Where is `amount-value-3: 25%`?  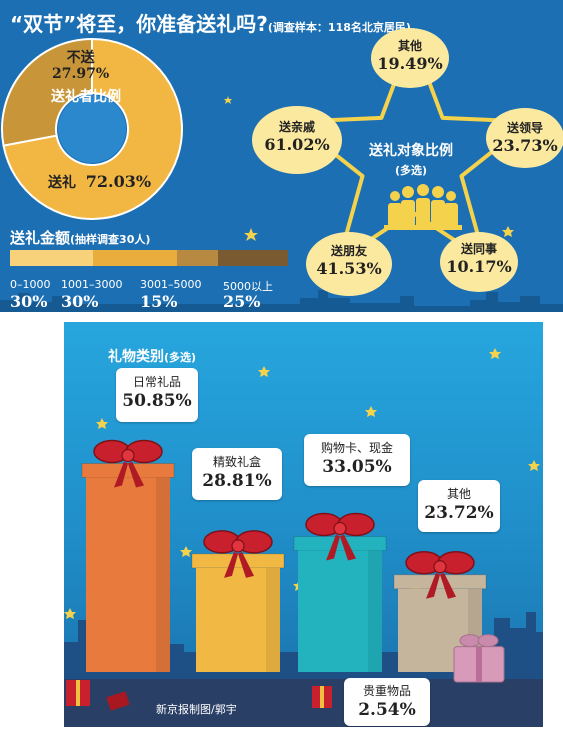
amount-value-3: 25% is located at coordinates (242, 301).